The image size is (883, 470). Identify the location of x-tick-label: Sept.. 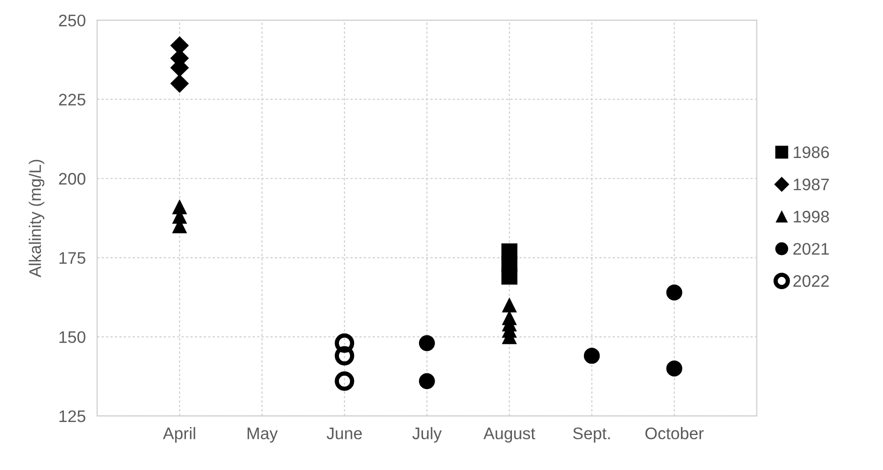
(591, 435).